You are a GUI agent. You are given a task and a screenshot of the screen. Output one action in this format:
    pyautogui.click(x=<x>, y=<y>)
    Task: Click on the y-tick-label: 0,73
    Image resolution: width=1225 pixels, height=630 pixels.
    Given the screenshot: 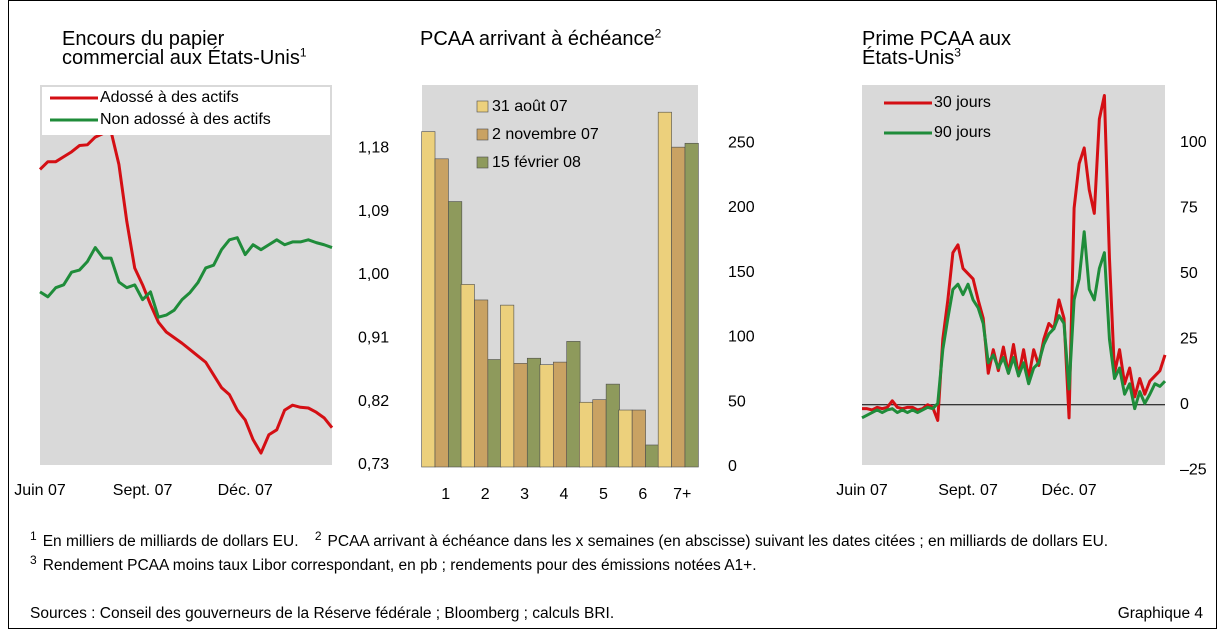 What is the action you would take?
    pyautogui.click(x=373, y=464)
    